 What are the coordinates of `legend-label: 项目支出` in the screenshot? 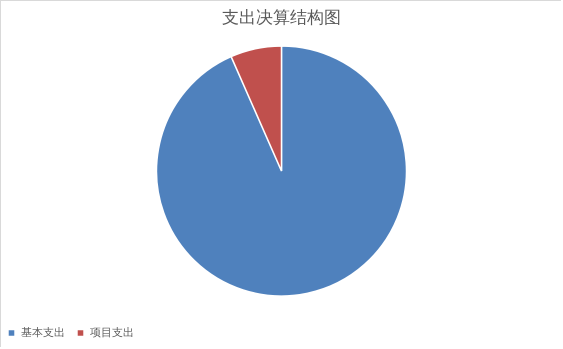 It's located at (112, 332).